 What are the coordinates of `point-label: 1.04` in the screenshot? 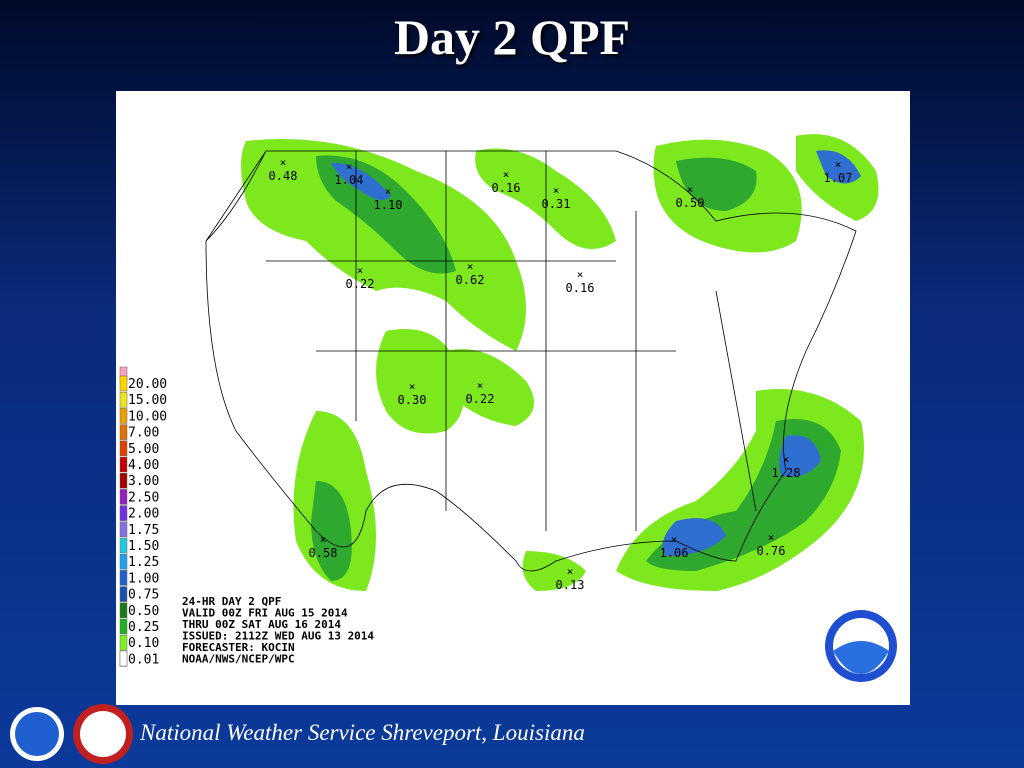 It's located at (349, 180).